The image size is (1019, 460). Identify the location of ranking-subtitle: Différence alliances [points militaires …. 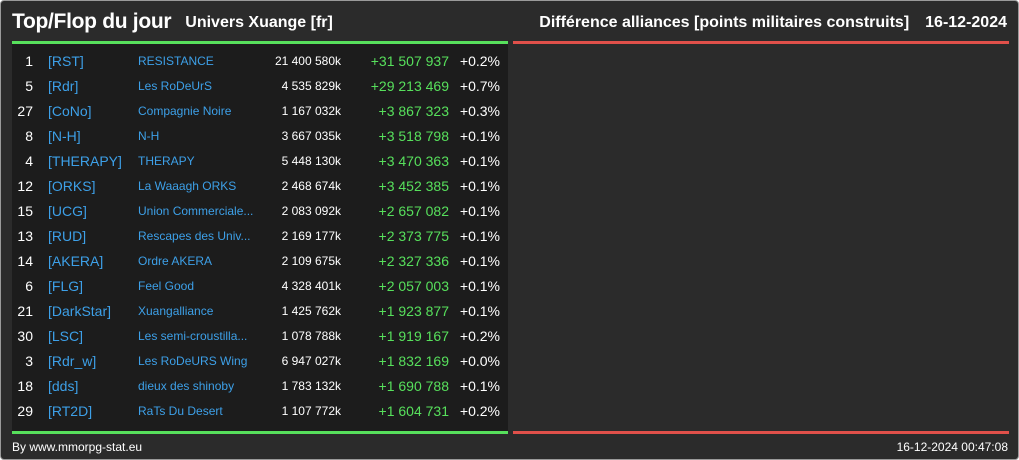
(724, 22).